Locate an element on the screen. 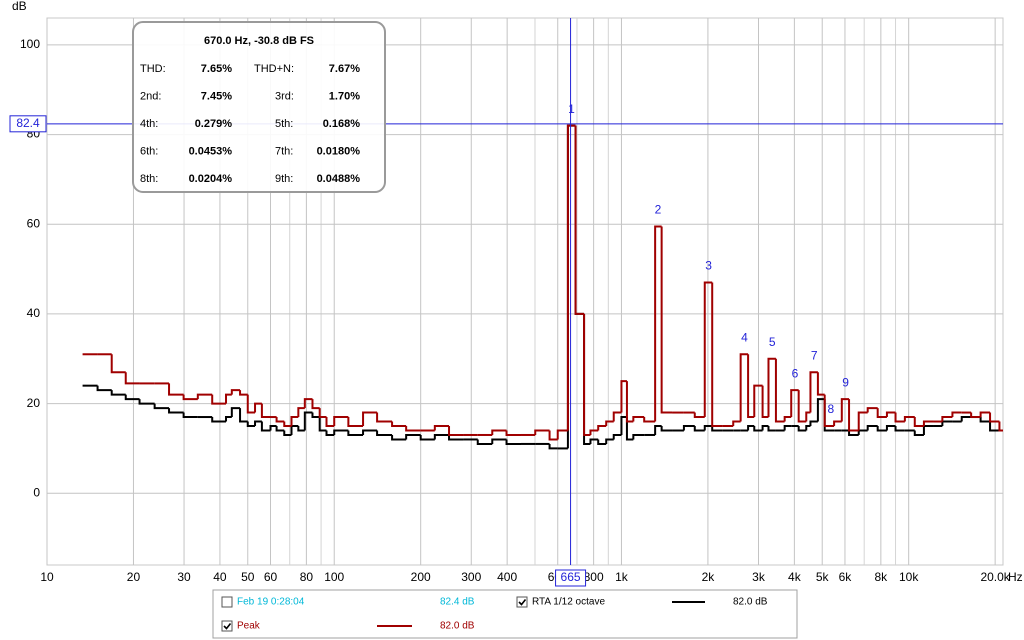 Image resolution: width=1024 pixels, height=640 pixels. harmonic-marker: 6 is located at coordinates (795, 373).